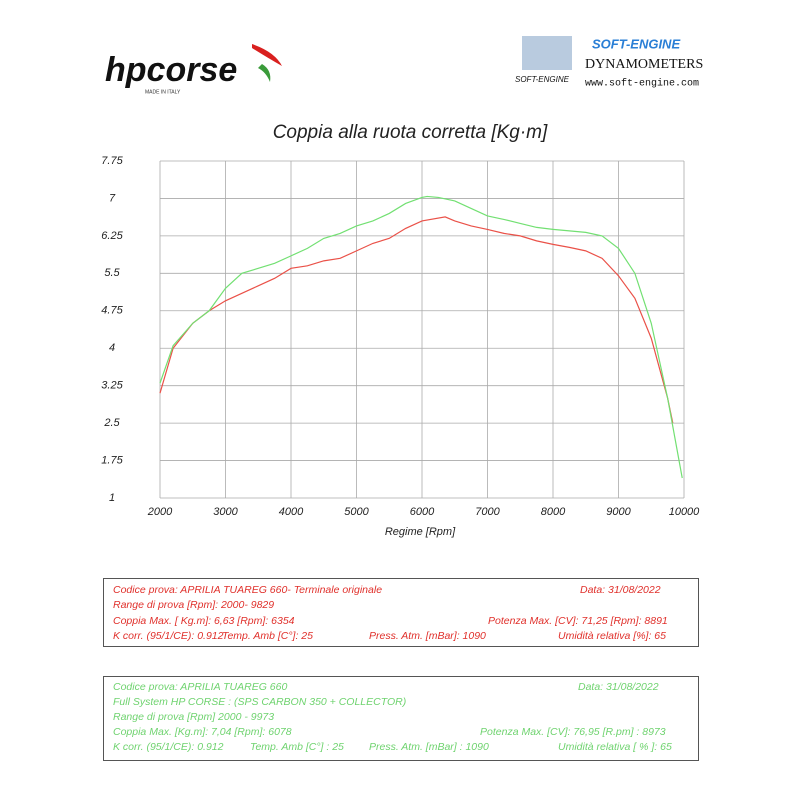  I want to click on info-text: Range di prova [Rpm] 2000 - 9973, so click(194, 717).